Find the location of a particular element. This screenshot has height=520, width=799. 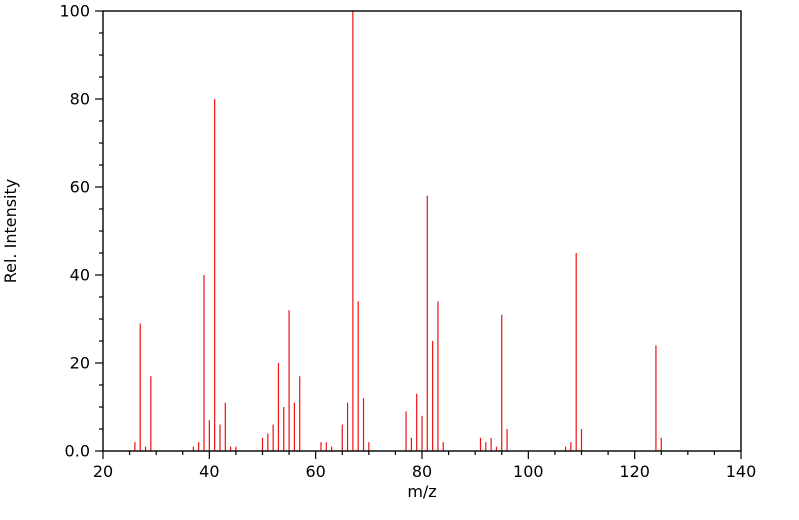

x-axis-tick-label: 60 is located at coordinates (315, 471).